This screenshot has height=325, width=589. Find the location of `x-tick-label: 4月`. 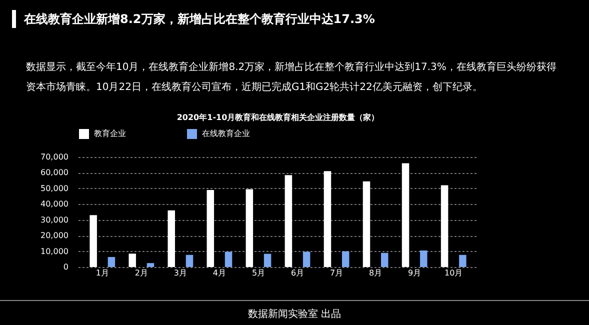

x-tick-label: 4月 is located at coordinates (219, 273).